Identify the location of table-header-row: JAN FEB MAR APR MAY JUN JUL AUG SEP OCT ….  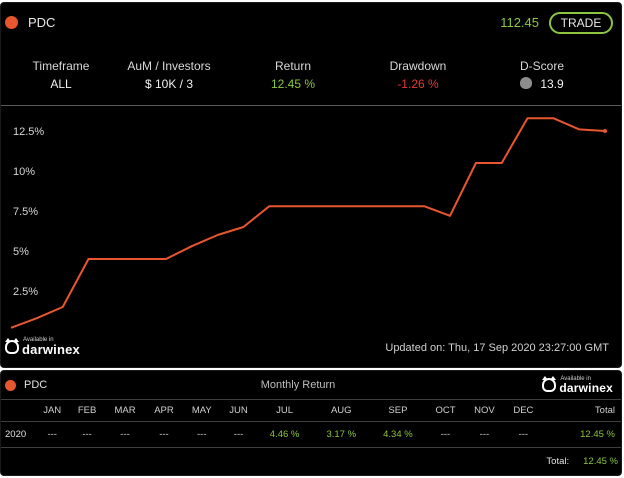
(311, 410).